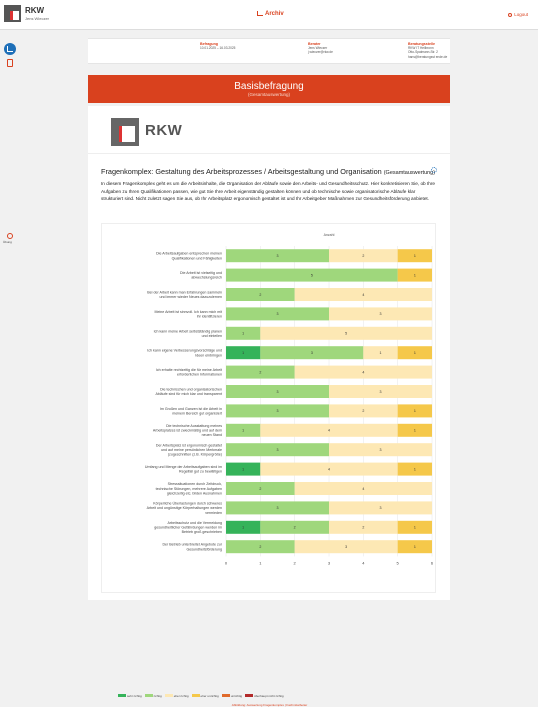  Describe the element at coordinates (37, 18) in the screenshot. I see `brand-subtitle: Jens Wieczer` at that location.